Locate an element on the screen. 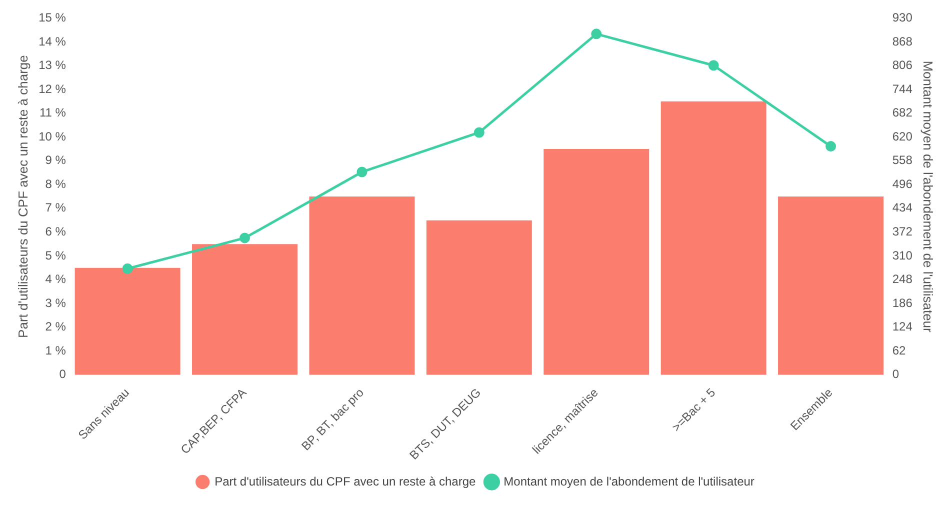 Image resolution: width=951 pixels, height=506 pixels. y2-tick-label: 248 is located at coordinates (902, 279).